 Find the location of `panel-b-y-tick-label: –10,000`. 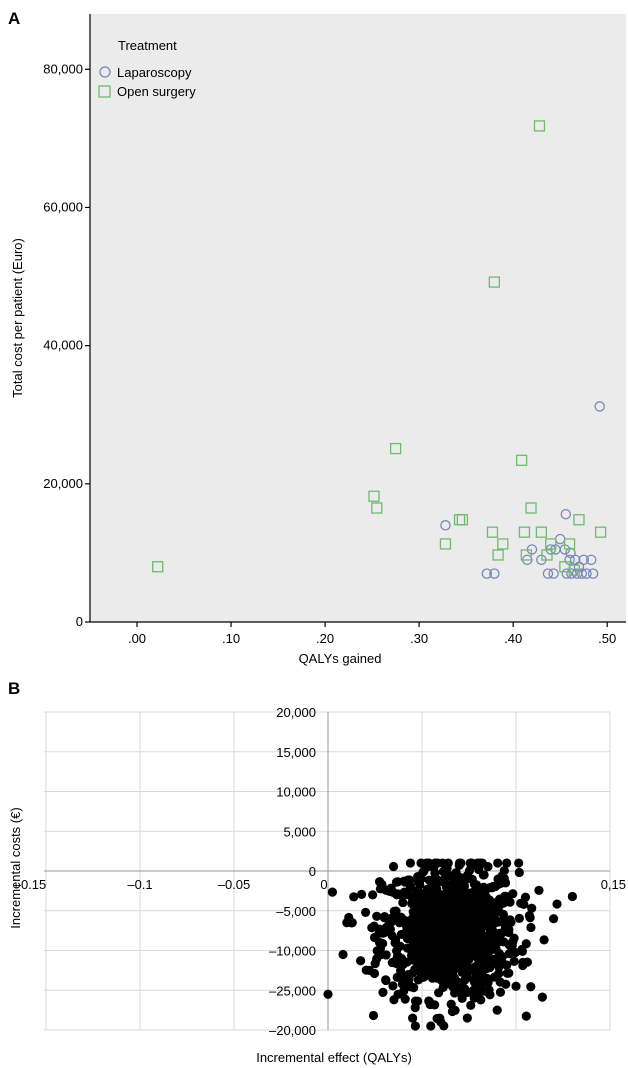

panel-b-y-tick-label: –10,000 is located at coordinates (292, 951).